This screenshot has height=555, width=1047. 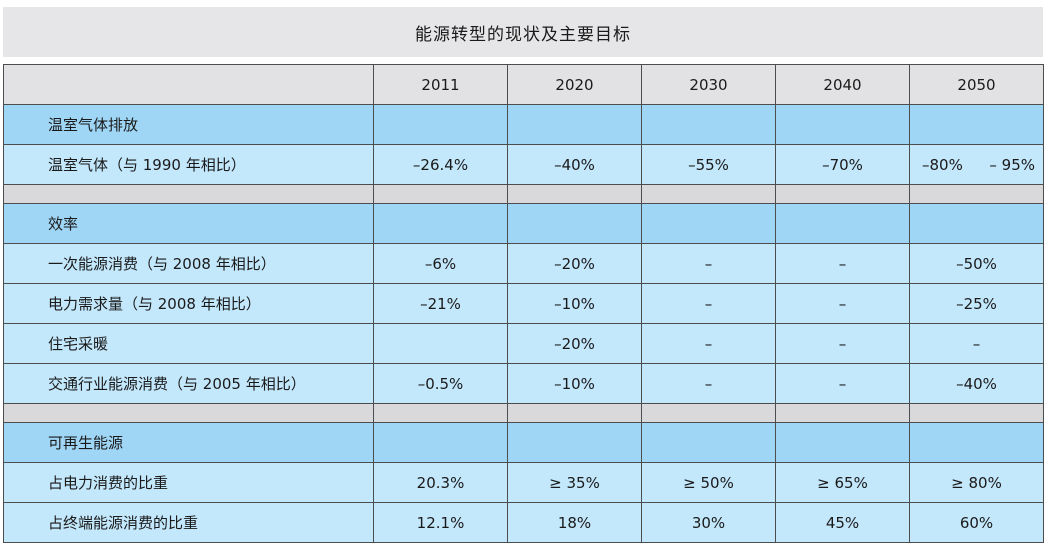 What do you see at coordinates (188, 263) in the screenshot?
I see `row-label: 一次能源消费（与 2008 年相比）` at bounding box center [188, 263].